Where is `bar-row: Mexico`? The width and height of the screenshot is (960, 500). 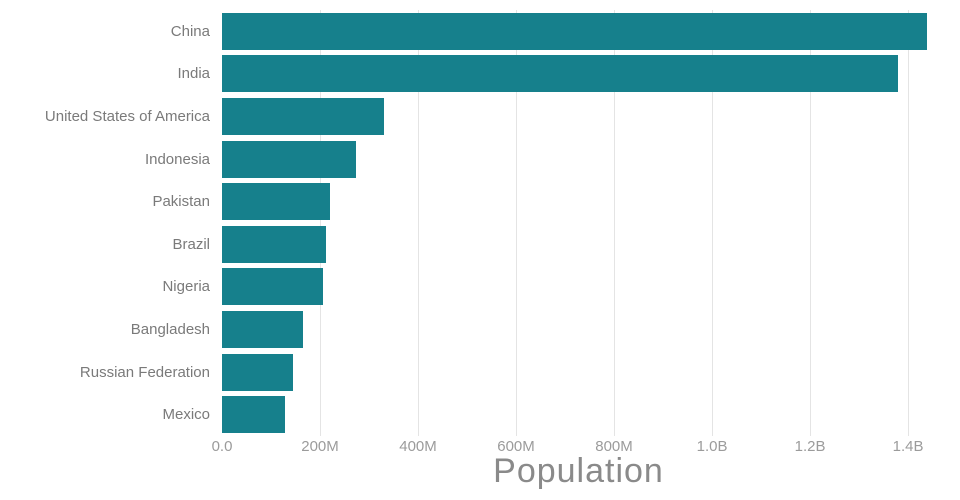 bar-row: Mexico is located at coordinates (467, 414).